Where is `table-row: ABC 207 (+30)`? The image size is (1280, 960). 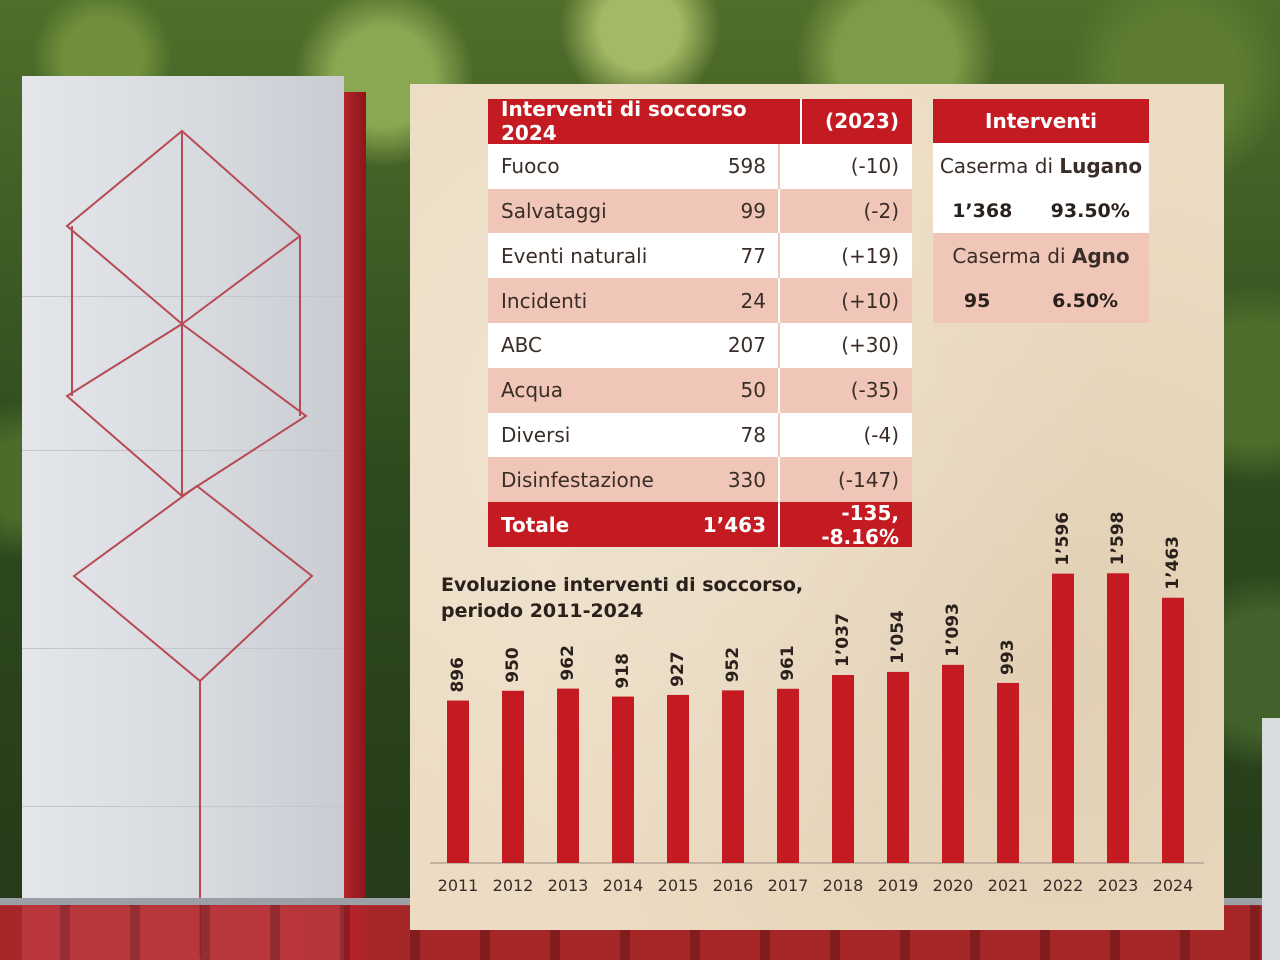 table-row: ABC 207 (+30) is located at coordinates (700, 345).